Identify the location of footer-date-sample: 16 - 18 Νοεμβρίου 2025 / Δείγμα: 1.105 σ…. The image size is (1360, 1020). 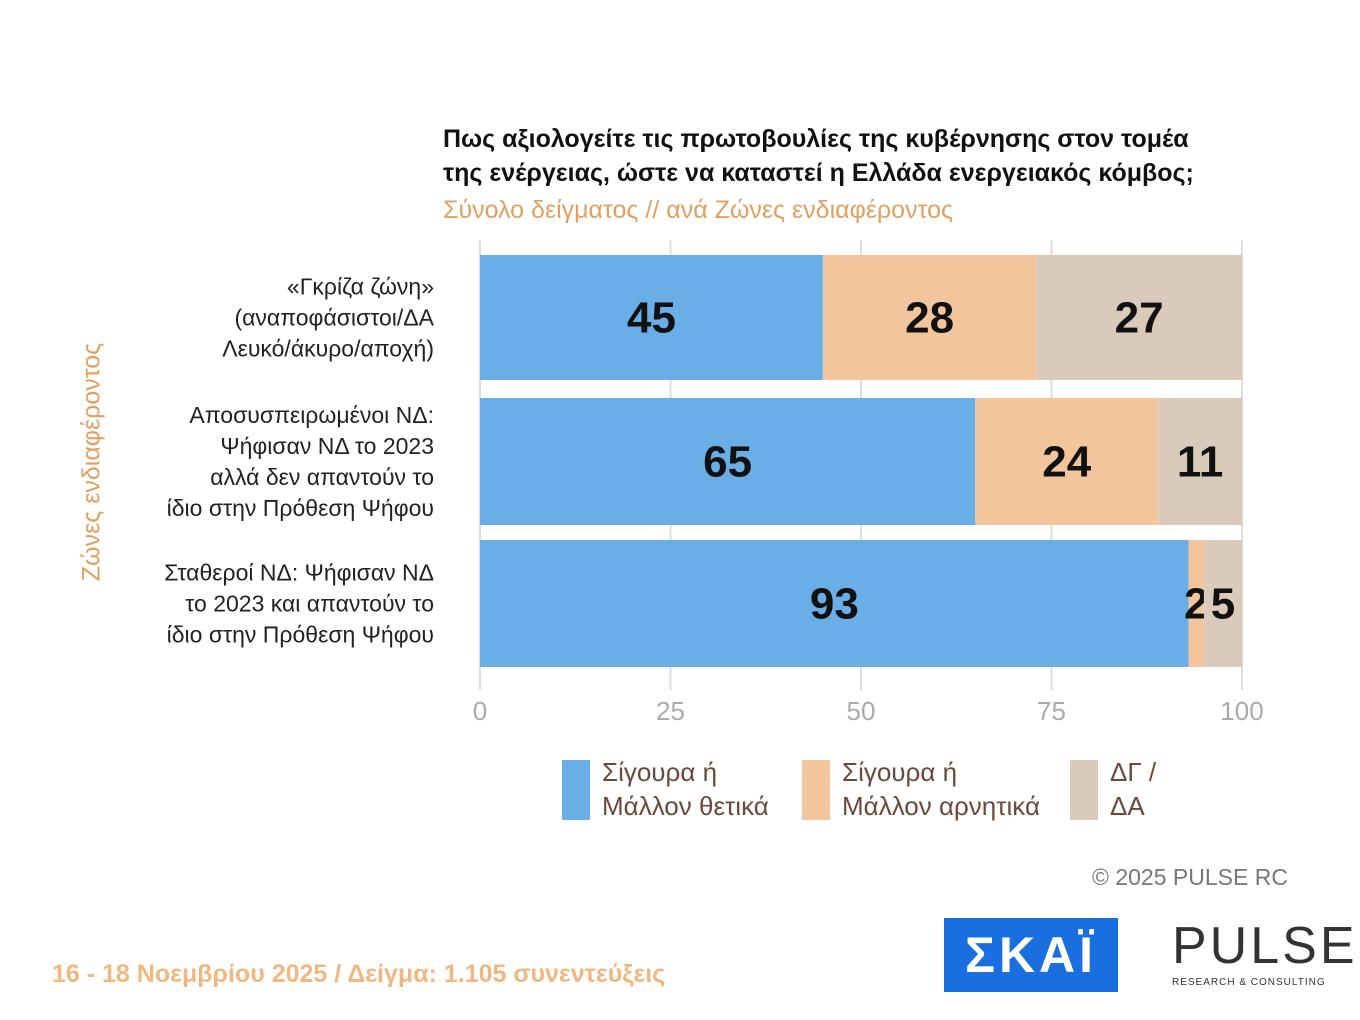
(359, 974).